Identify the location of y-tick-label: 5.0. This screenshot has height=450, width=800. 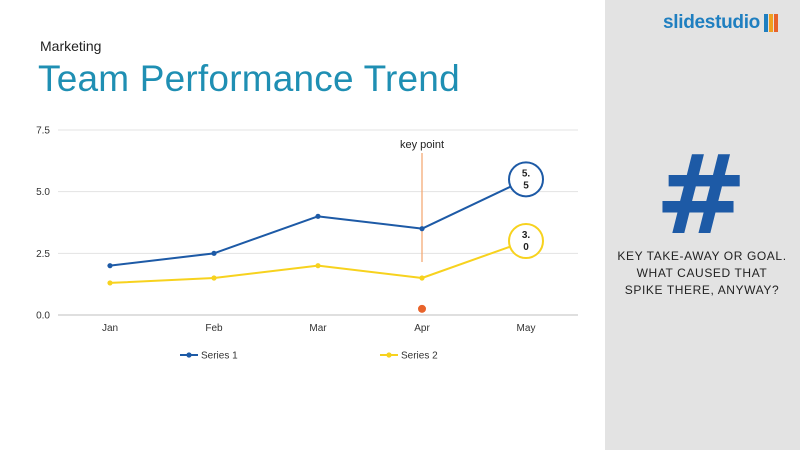
(43, 192).